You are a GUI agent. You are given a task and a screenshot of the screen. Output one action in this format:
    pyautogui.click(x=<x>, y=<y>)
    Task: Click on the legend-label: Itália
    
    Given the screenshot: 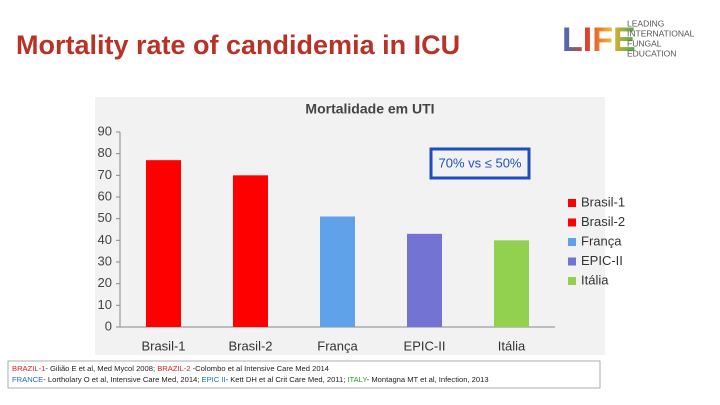 What is the action you would take?
    pyautogui.click(x=595, y=279)
    